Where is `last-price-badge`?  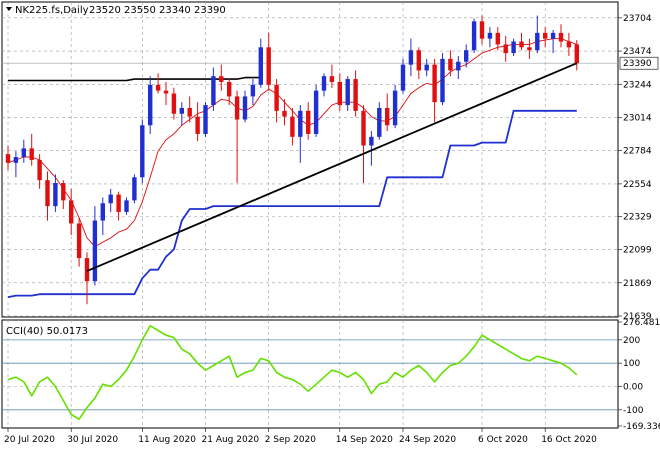 last-price-badge is located at coordinates (639, 63).